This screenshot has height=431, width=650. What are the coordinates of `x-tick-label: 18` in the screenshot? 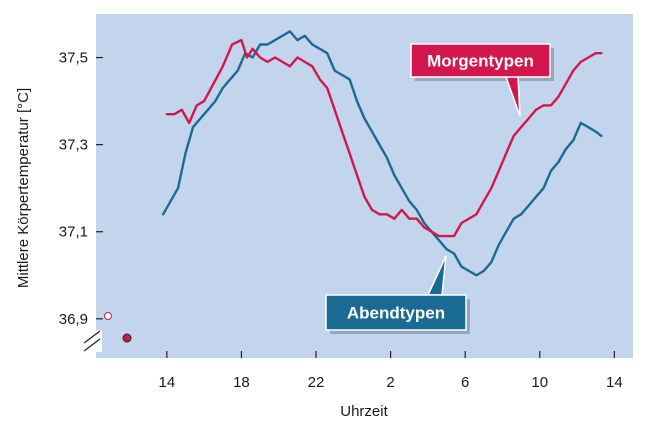 It's located at (241, 382).